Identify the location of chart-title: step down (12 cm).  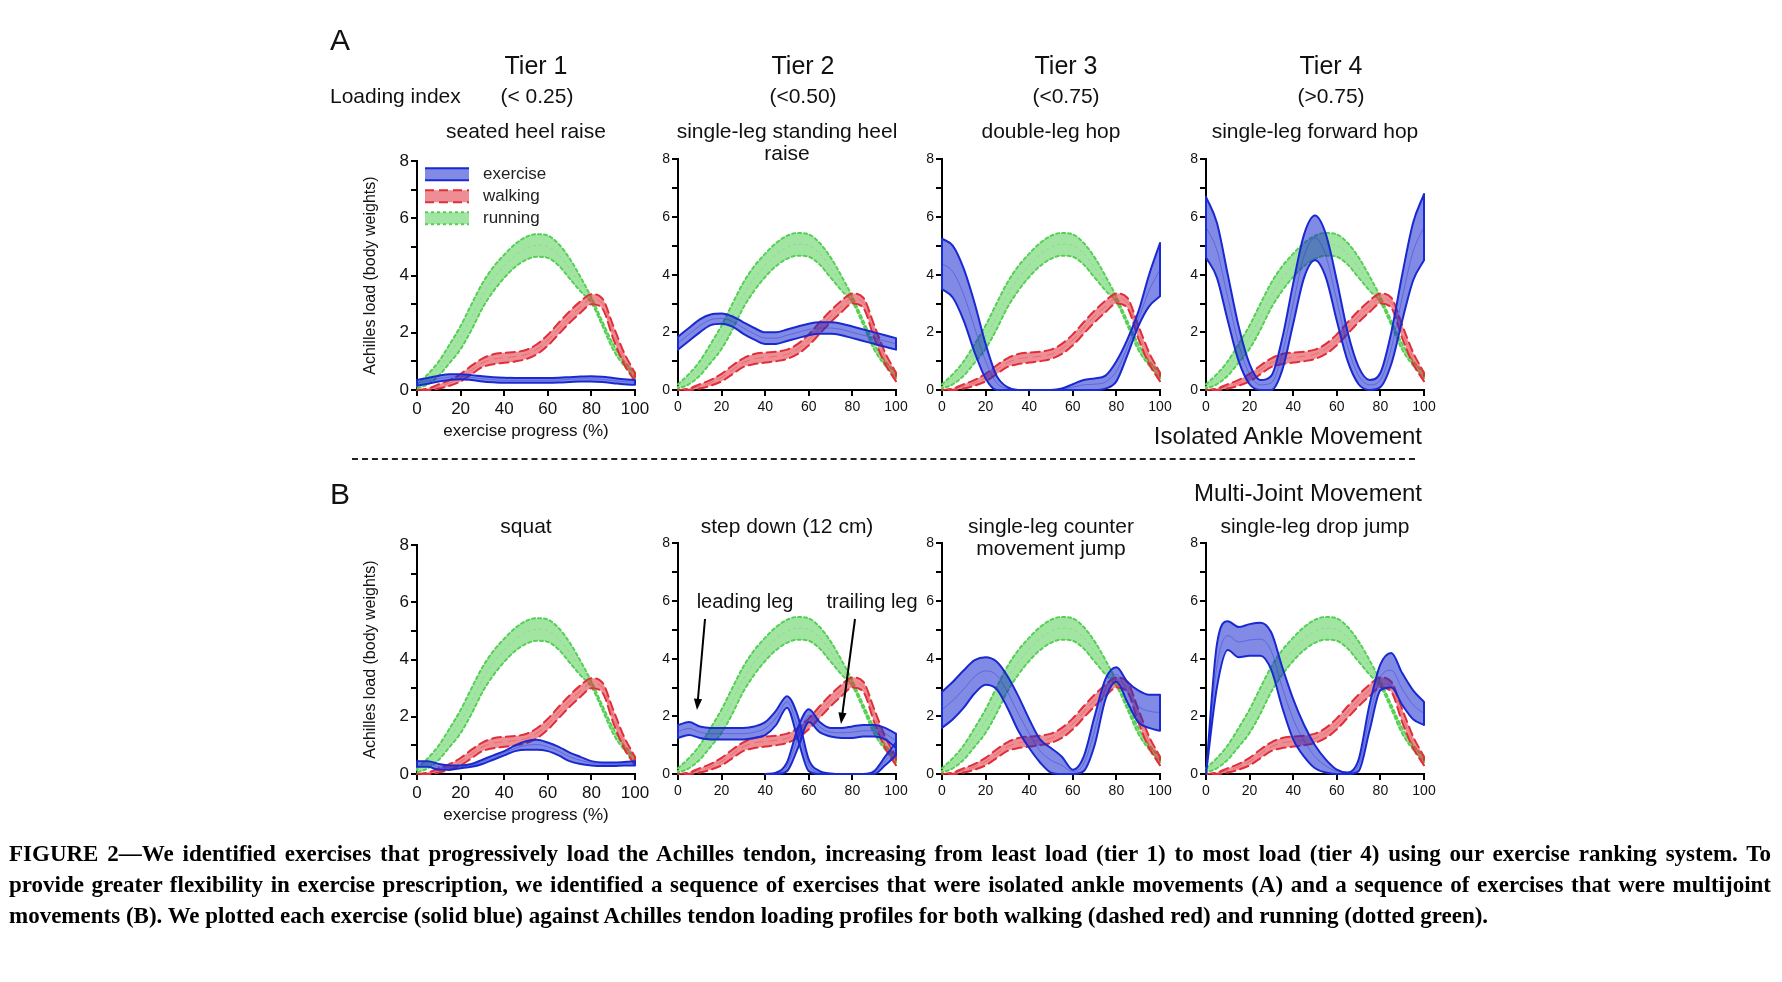
(787, 525).